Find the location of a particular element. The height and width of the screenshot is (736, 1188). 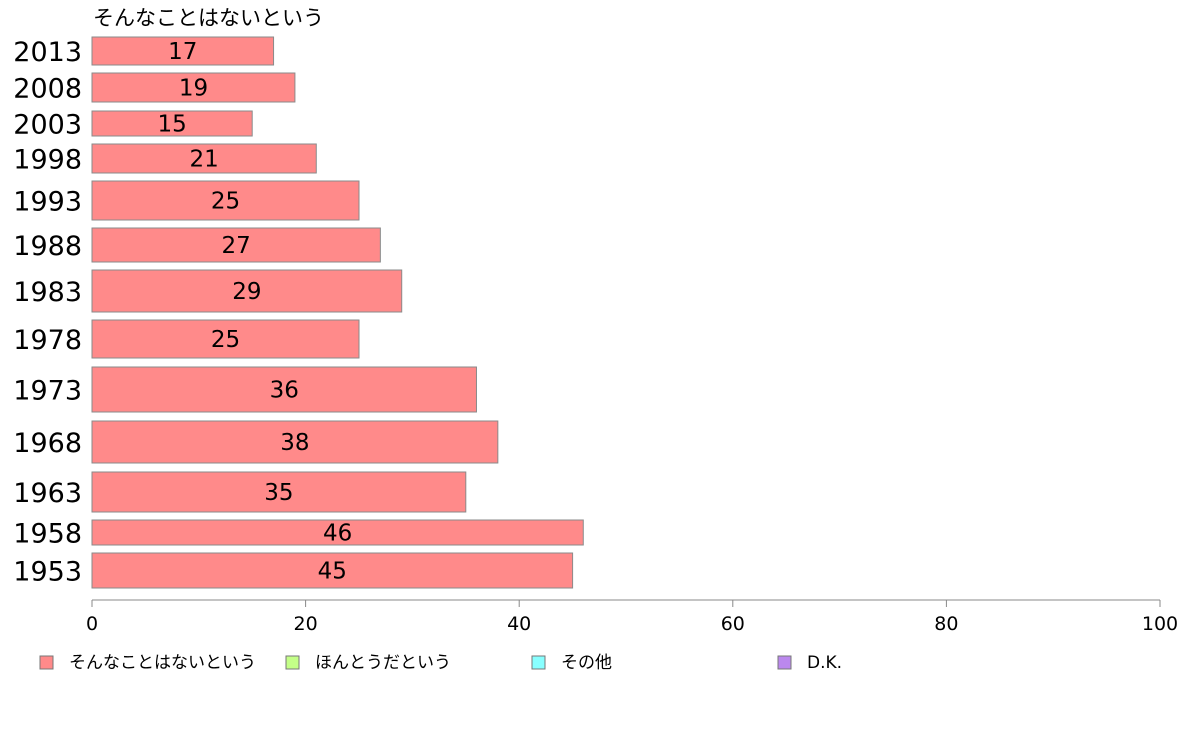

value-label-1998: 21 is located at coordinates (203, 160).